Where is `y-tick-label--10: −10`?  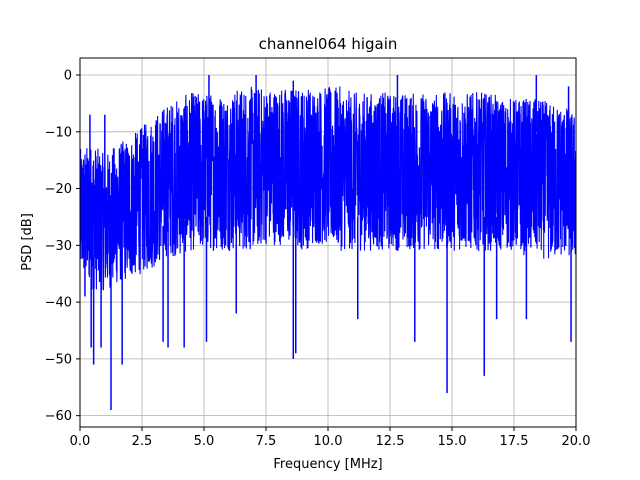
y-tick-label--10: −10 is located at coordinates (58, 132).